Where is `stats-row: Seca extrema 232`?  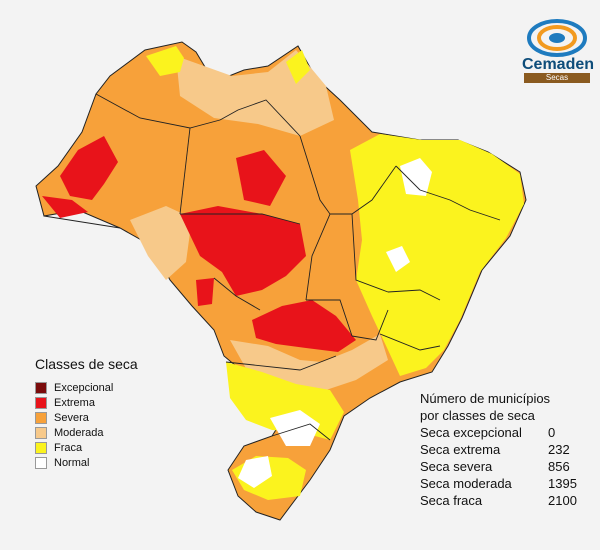 stats-row: Seca extrema 232 is located at coordinates (505, 449).